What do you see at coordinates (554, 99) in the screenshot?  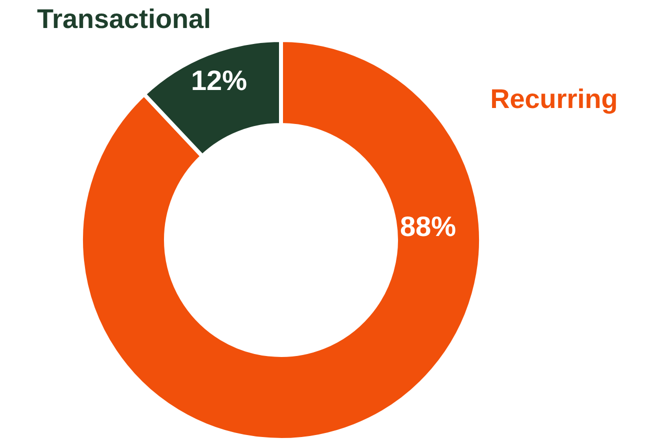 I see `slice-label: Recurring` at bounding box center [554, 99].